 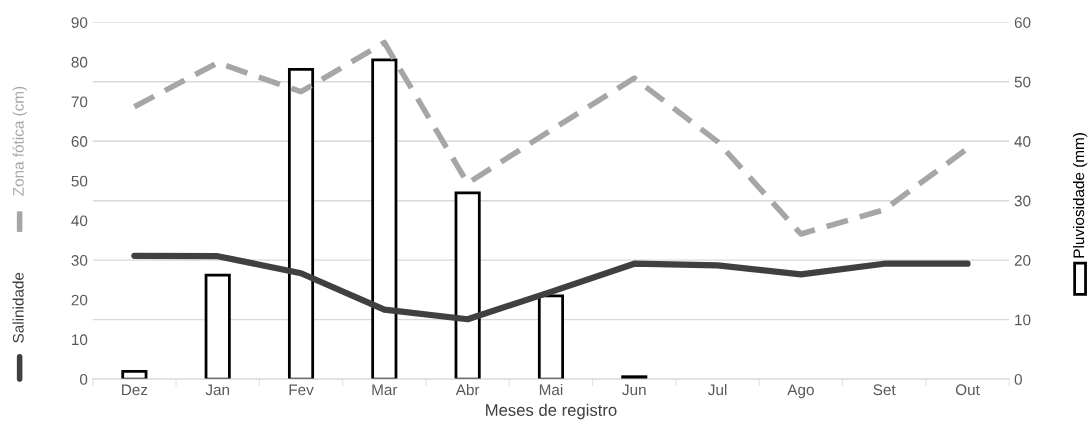 I want to click on y-tick-label: 60, so click(x=79, y=141).